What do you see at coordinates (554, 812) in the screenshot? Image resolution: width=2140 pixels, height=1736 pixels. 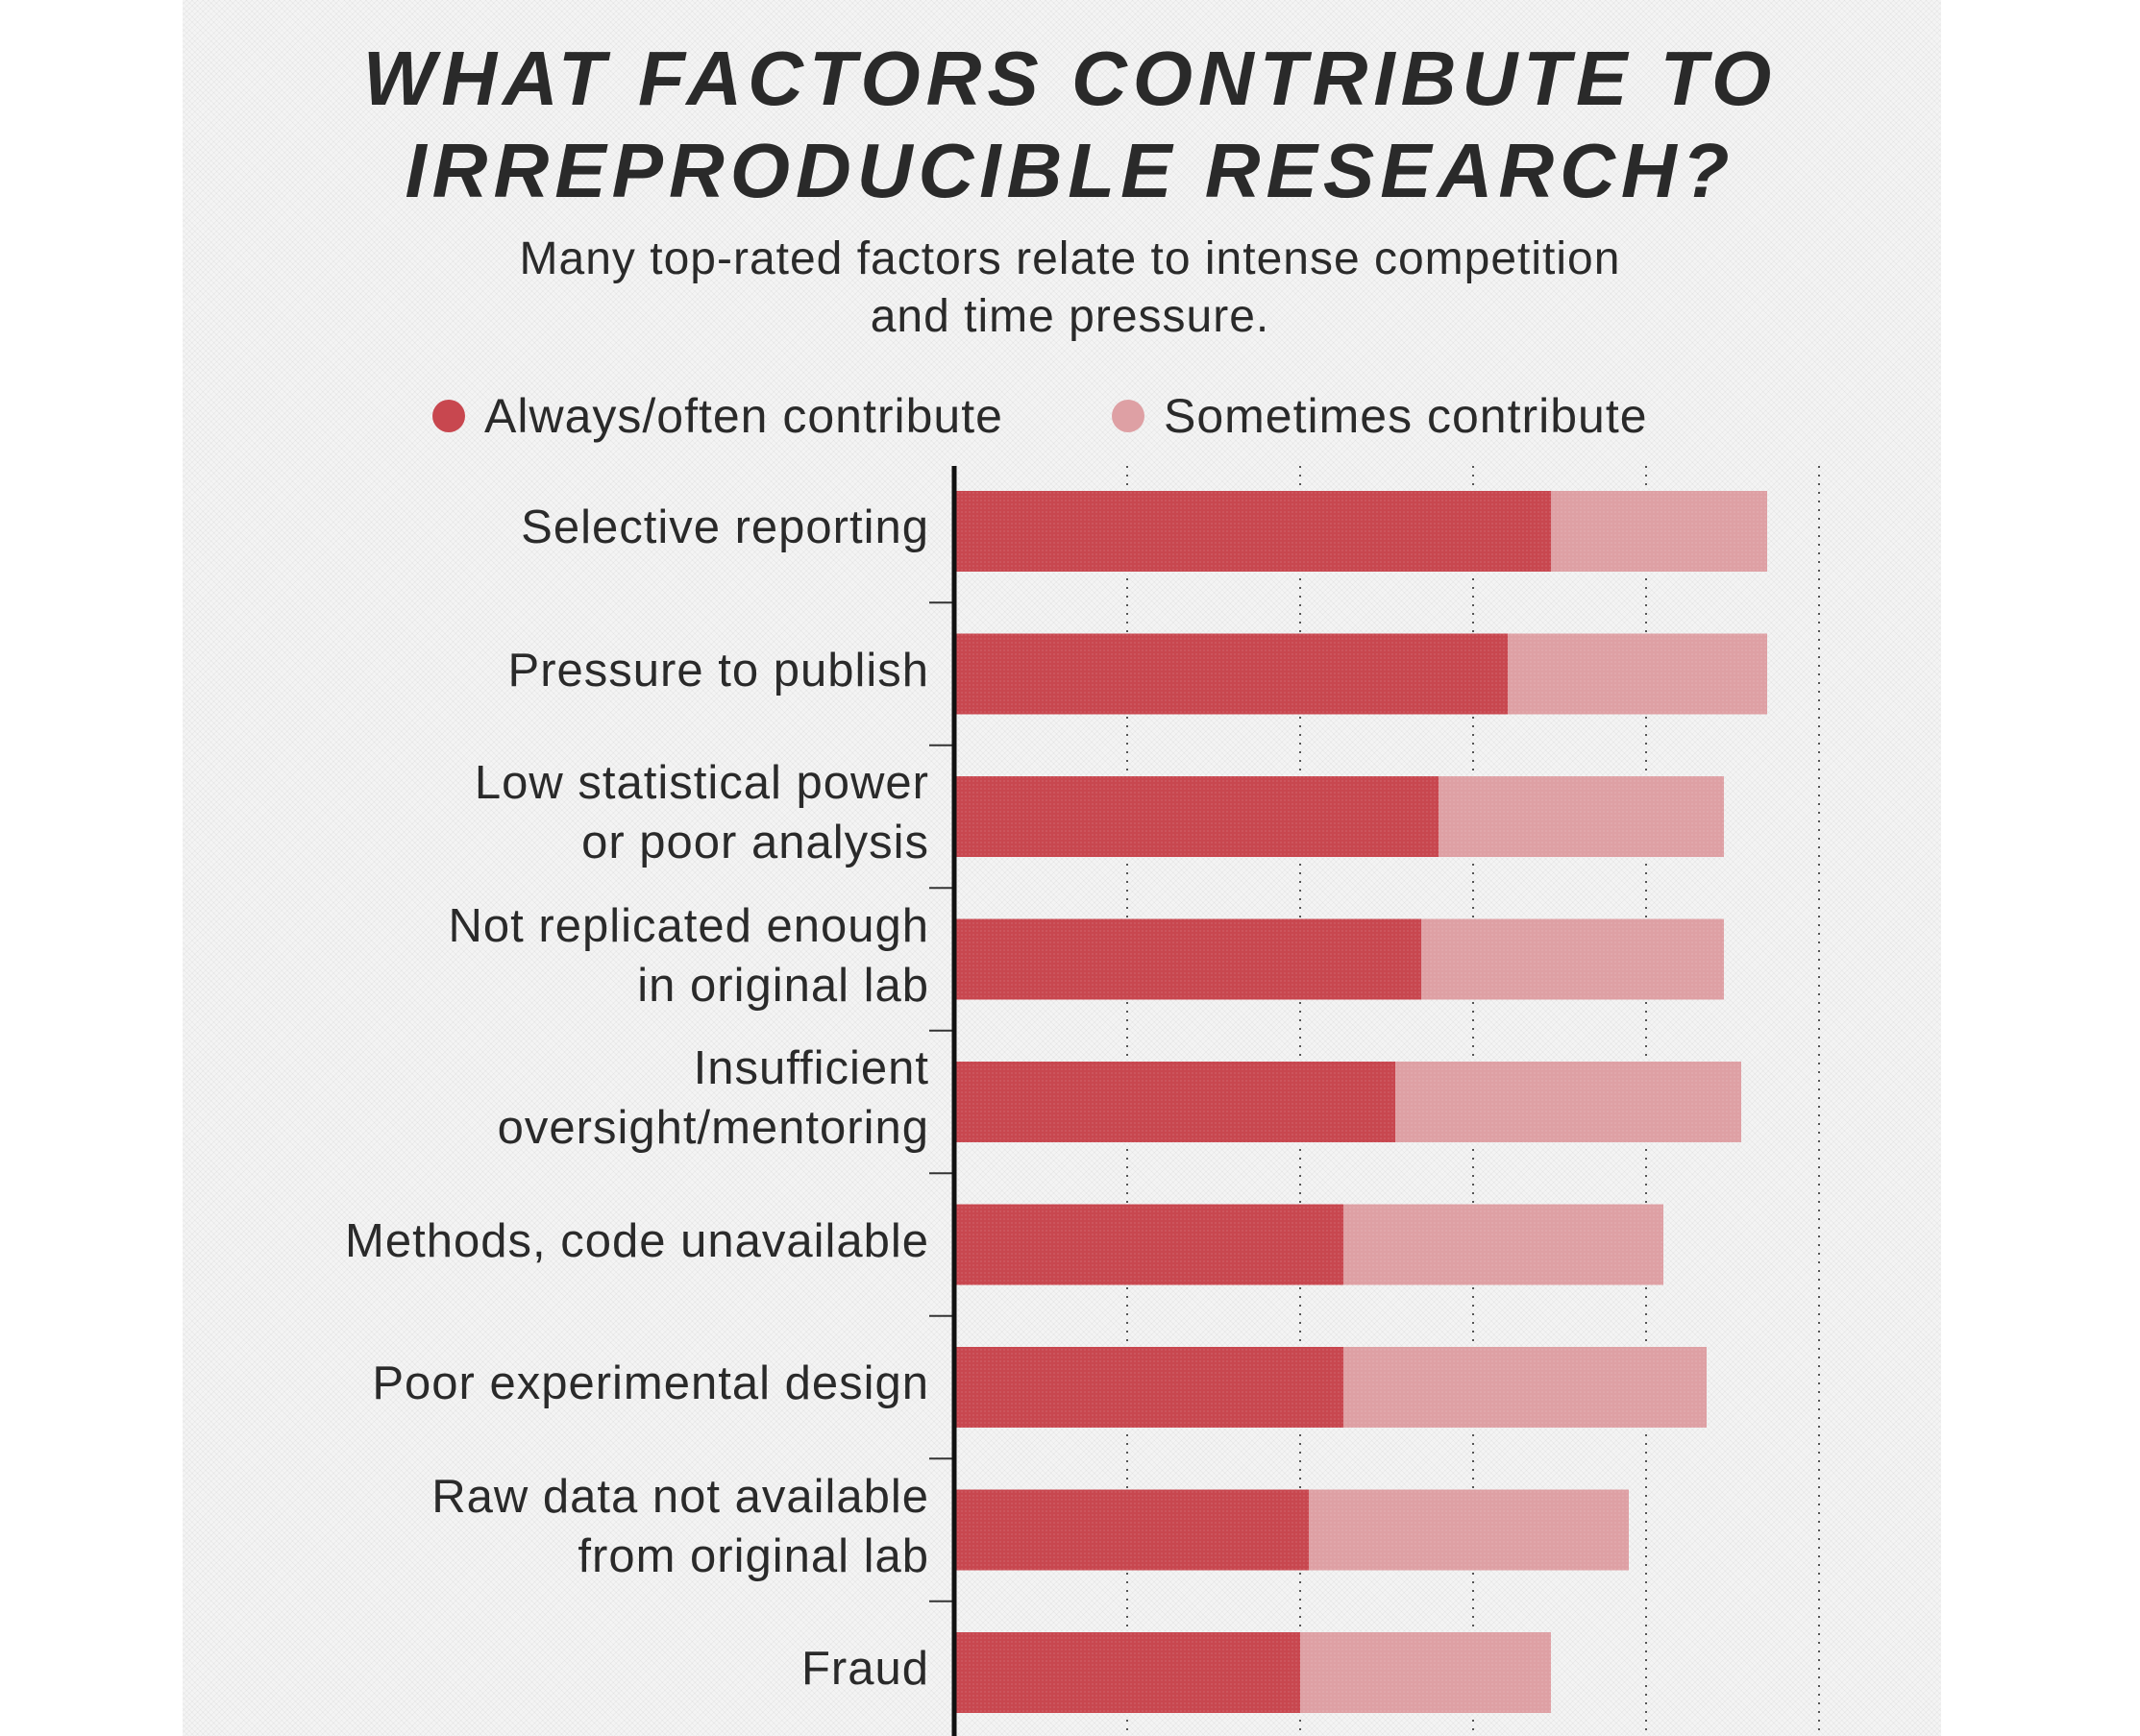 I see `category-label-2: Low statistical power or poor analysis` at bounding box center [554, 812].